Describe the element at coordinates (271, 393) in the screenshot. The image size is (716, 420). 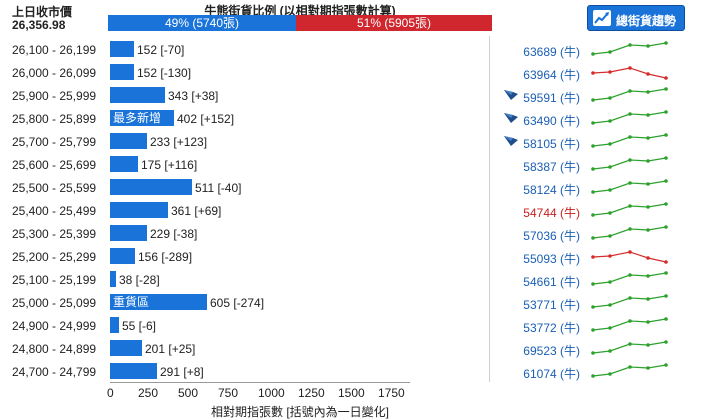
I see `x-tick-label: 1000` at that location.